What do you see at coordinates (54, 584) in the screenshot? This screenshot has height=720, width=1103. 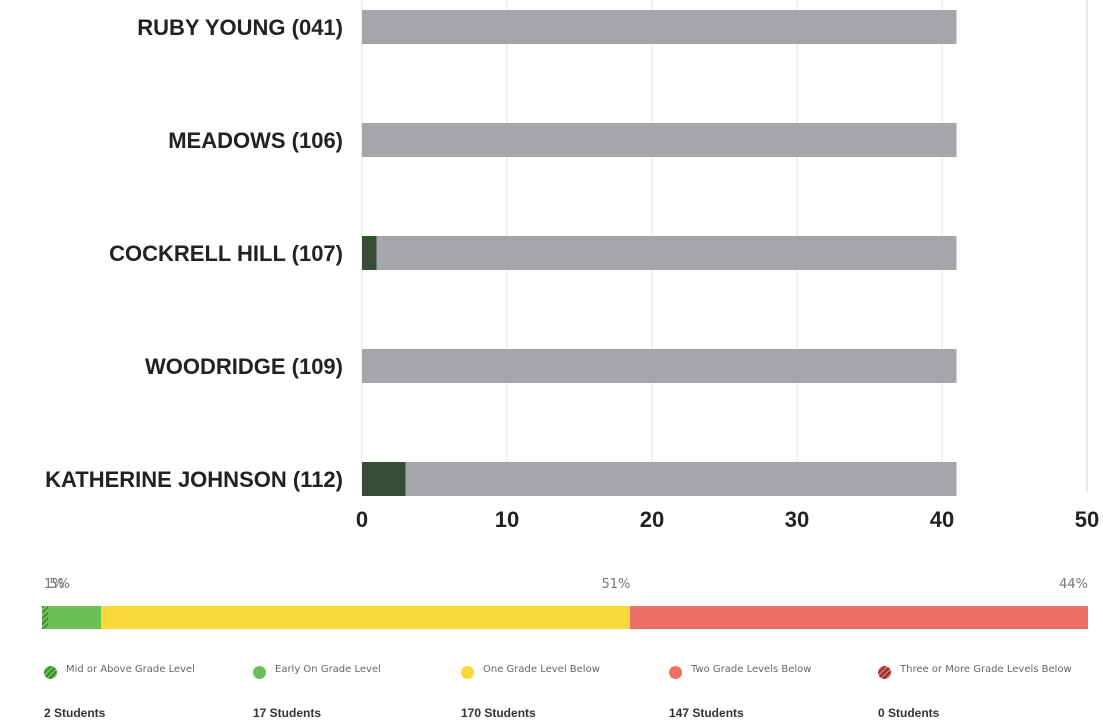 I see `percent-label: 1%` at bounding box center [54, 584].